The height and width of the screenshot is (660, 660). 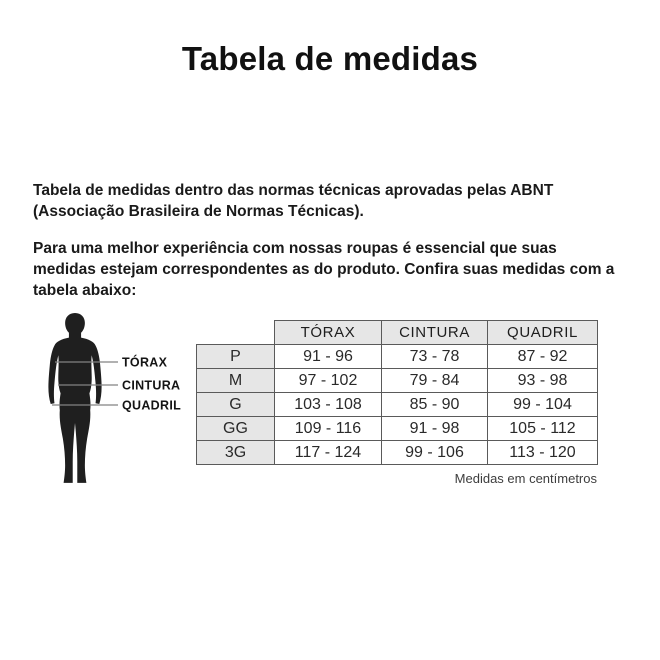 I want to click on column-header-torax: TÓRAX, so click(x=328, y=332).